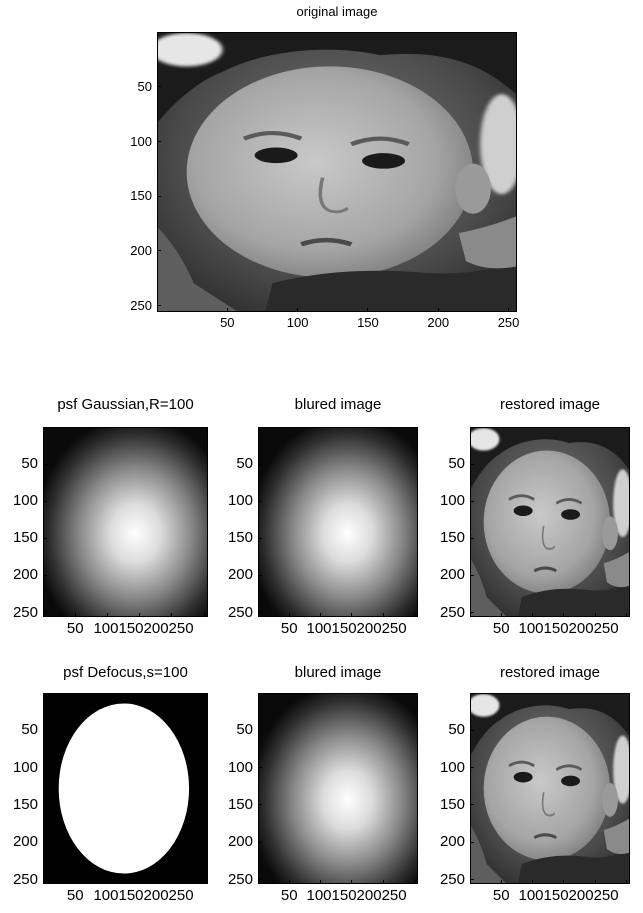 The height and width of the screenshot is (913, 643). What do you see at coordinates (368, 322) in the screenshot?
I see `x-tick-label: 150` at bounding box center [368, 322].